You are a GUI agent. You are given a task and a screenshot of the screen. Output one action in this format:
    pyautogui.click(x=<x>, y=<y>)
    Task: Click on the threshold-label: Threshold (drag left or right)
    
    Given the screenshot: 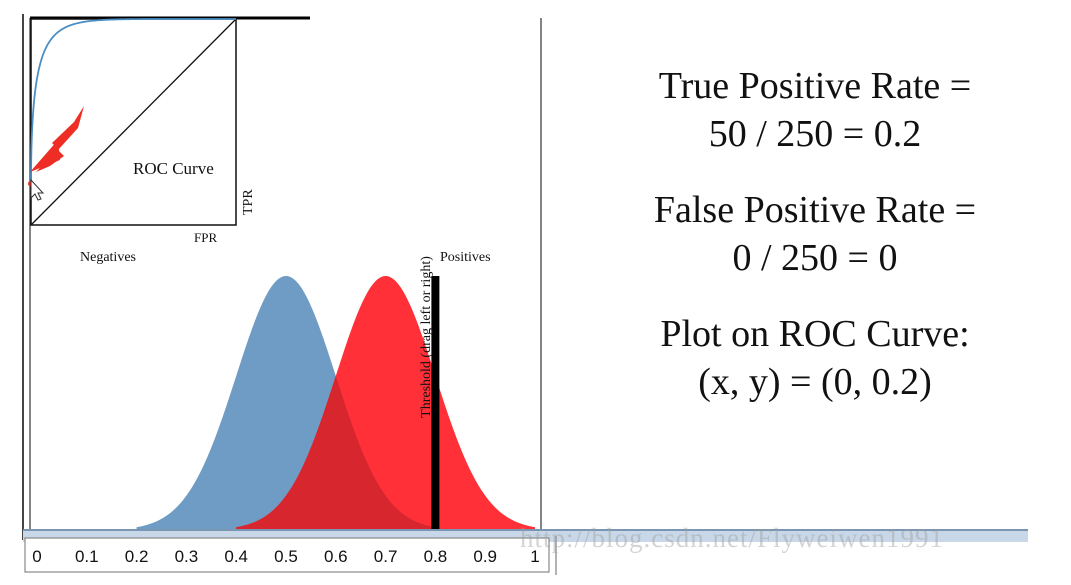 What is the action you would take?
    pyautogui.click(x=426, y=337)
    